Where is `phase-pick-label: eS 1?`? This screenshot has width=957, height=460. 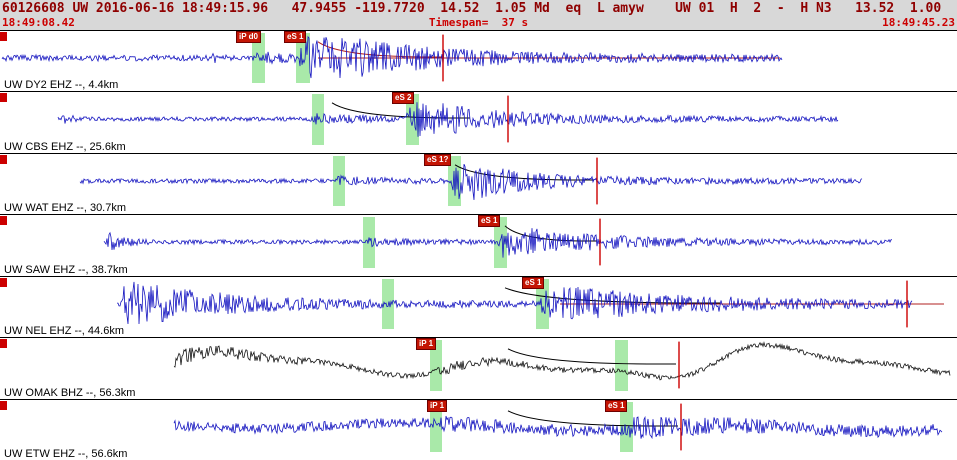
phase-pick-label: eS 1? is located at coordinates (438, 159).